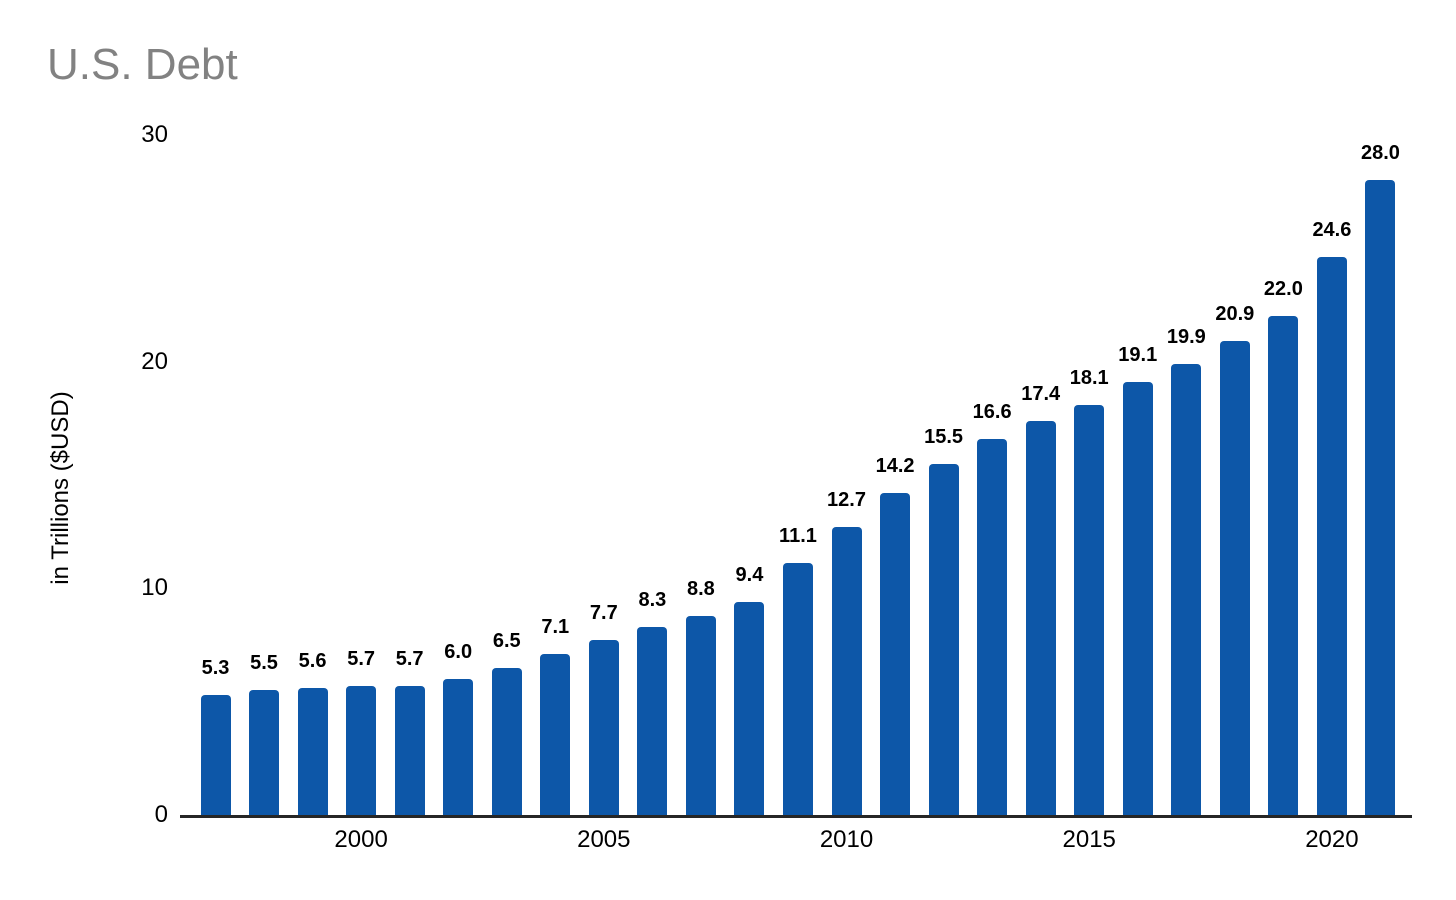  I want to click on y-axis-title: in Trillions ($USD), so click(60, 488).